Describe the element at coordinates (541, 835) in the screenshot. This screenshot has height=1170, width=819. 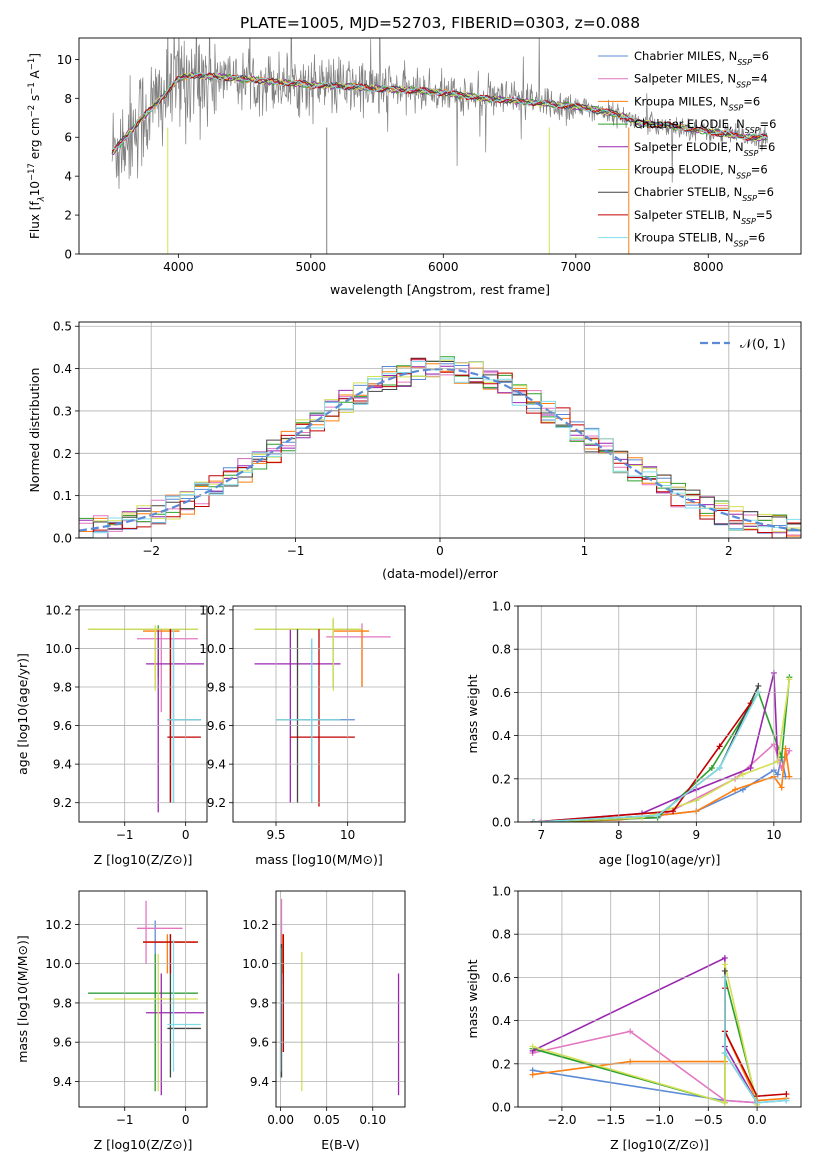
I see `x-tick-label: 7` at that location.